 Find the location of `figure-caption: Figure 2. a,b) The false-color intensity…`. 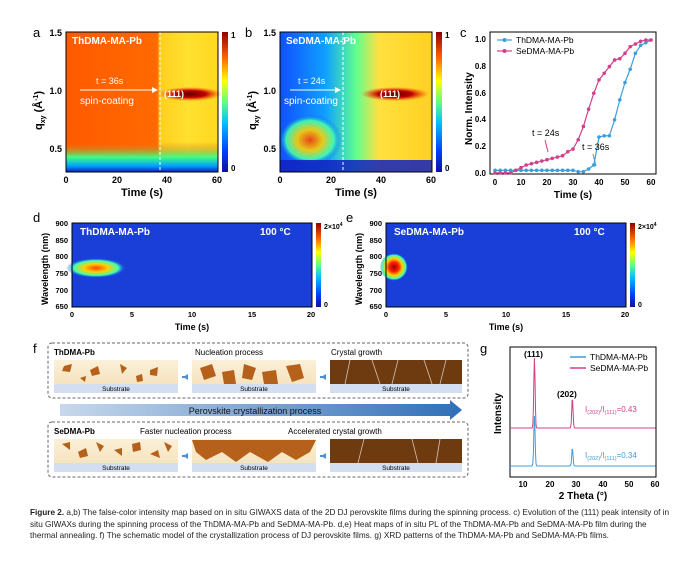

figure-caption: Figure 2. a,b) The false-color intensity… is located at coordinates (352, 524).